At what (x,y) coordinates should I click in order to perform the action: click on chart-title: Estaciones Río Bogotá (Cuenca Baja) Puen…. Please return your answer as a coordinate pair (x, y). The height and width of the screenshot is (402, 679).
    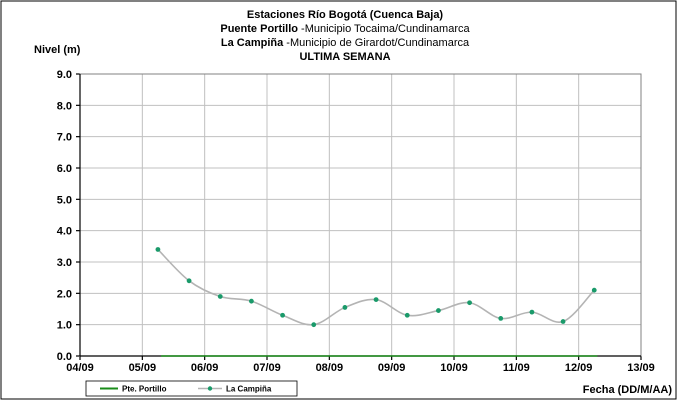
    Looking at the image, I should click on (345, 36).